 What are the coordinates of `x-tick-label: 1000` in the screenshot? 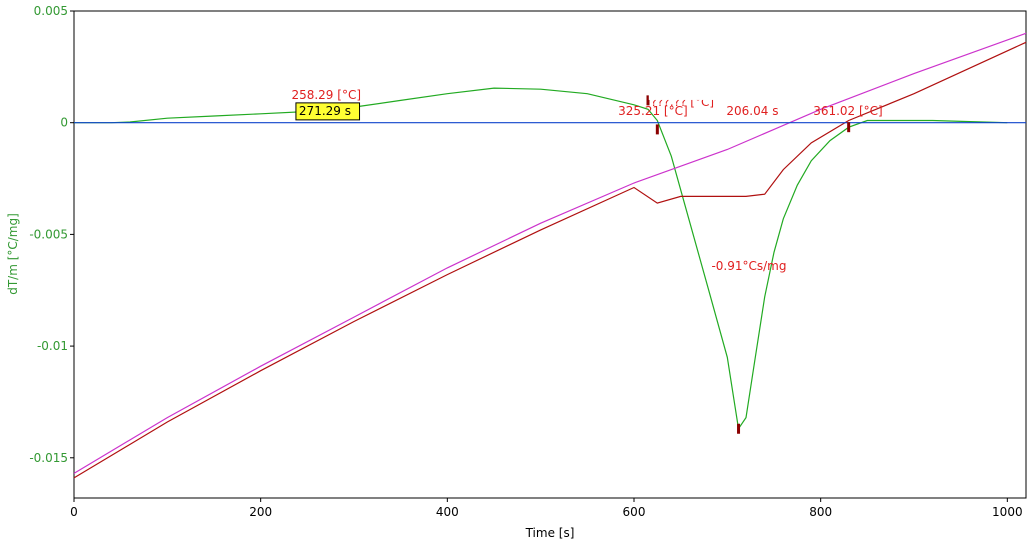 It's located at (1007, 512).